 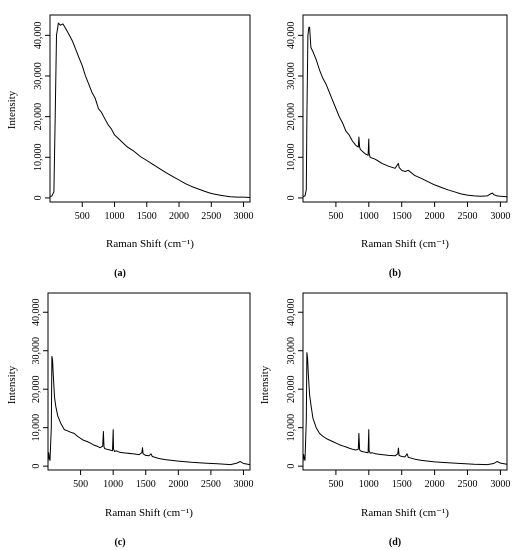 I want to click on panel-label: (b), so click(x=395, y=273).